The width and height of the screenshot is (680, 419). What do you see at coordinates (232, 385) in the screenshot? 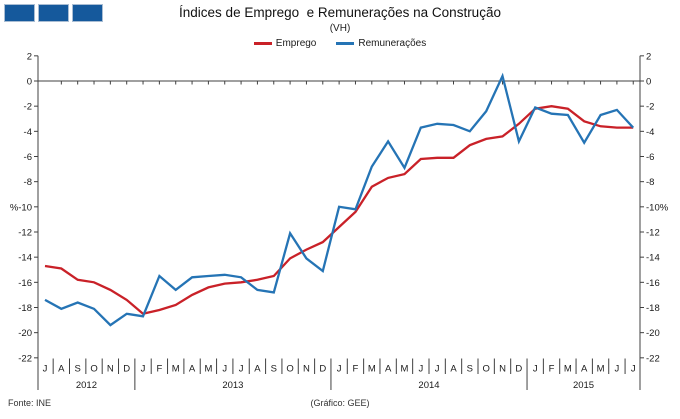
I see `year-label: 2013` at bounding box center [232, 385].